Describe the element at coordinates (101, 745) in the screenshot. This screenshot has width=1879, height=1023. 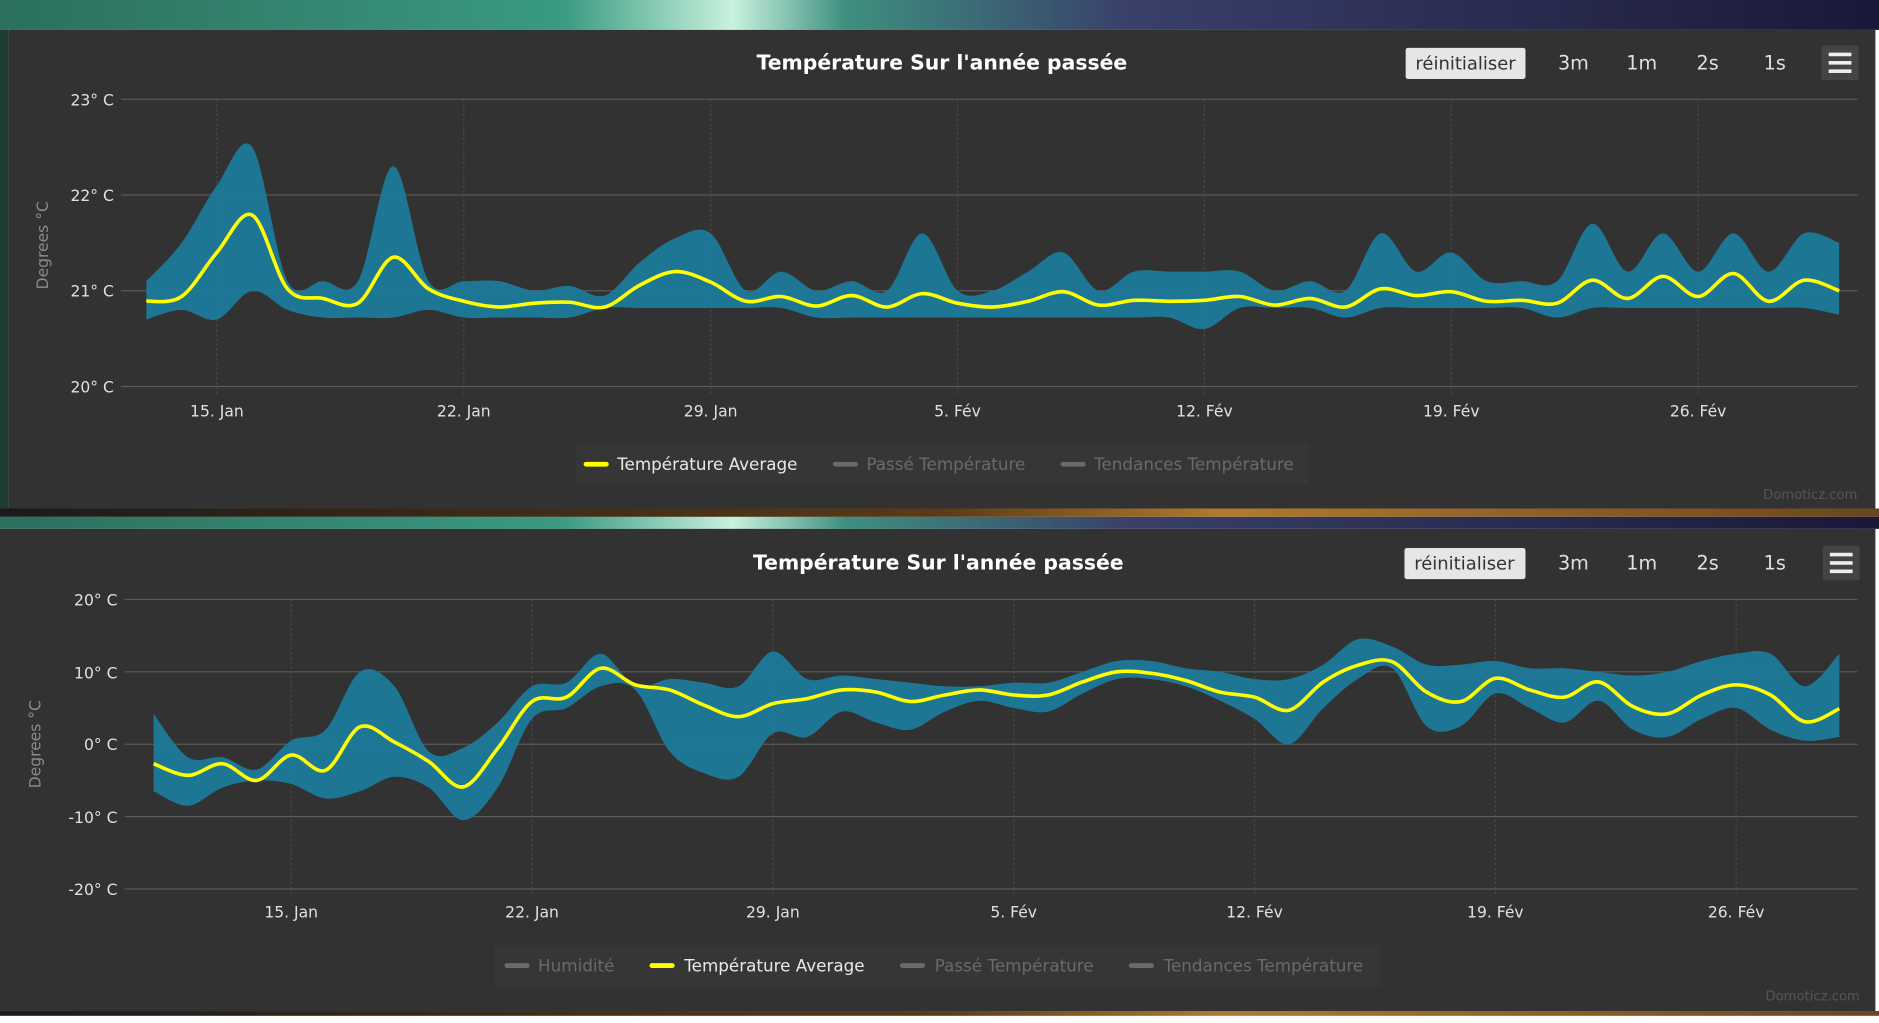
I see `y-tick-label: 0° C` at that location.